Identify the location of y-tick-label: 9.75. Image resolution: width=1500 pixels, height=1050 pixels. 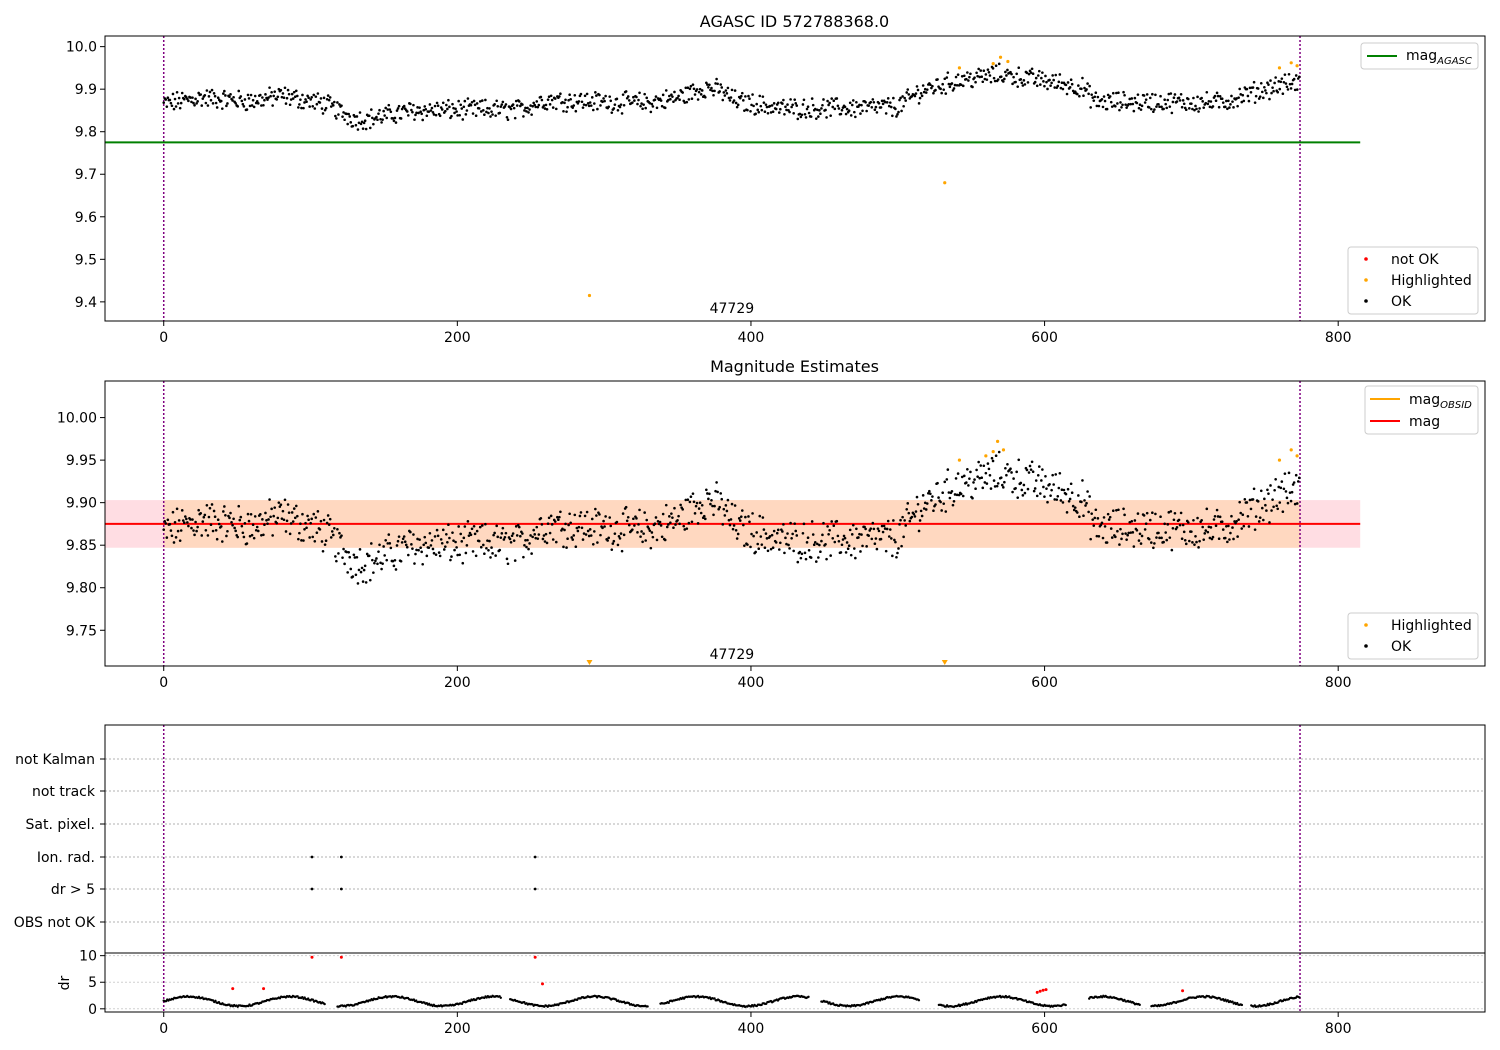
(81, 631).